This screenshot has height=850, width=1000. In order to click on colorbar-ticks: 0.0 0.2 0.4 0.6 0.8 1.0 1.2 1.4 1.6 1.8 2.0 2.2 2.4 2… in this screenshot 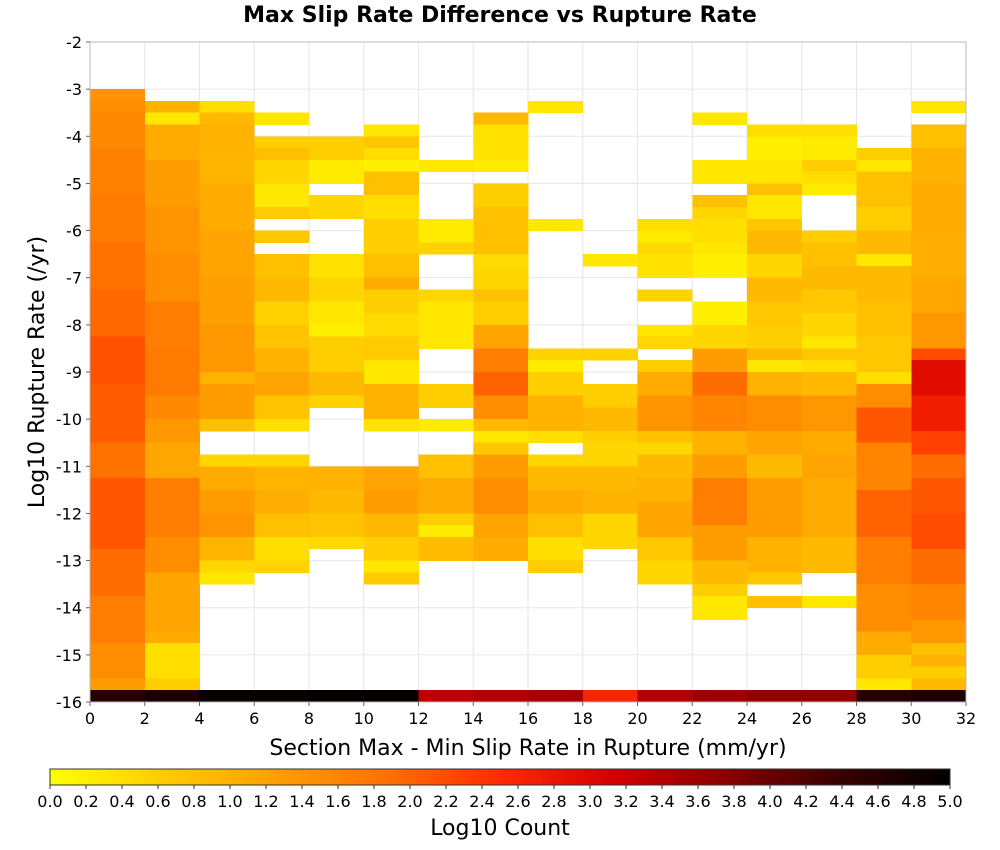, I will do `click(500, 798)`.